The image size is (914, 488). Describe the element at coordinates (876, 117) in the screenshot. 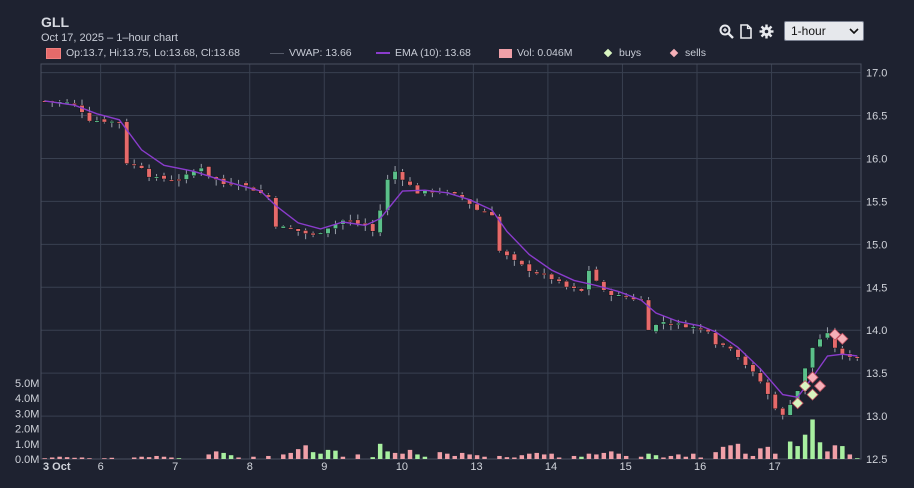

I see `price-tick-label: 16.5` at that location.